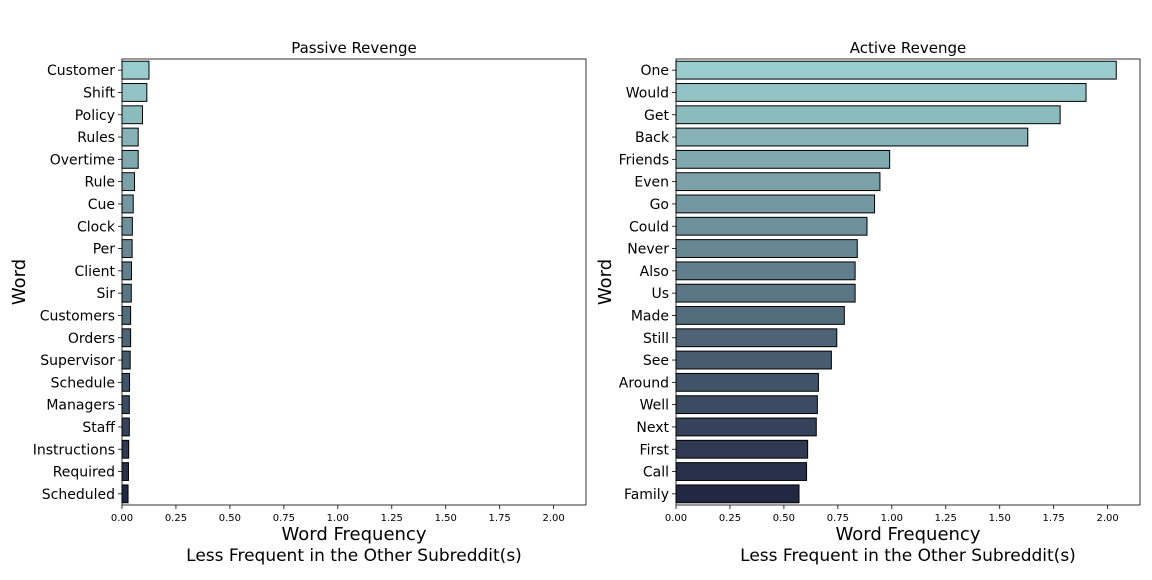  Describe the element at coordinates (760, 315) in the screenshot. I see `bar-made` at that location.